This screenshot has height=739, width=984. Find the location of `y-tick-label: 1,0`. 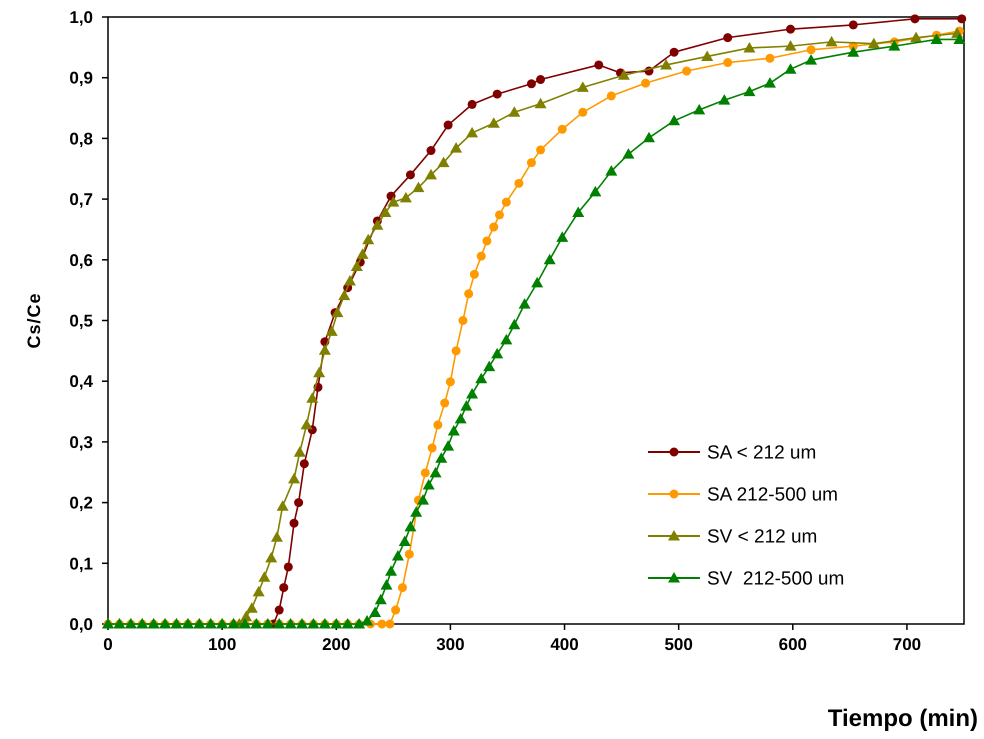

y-tick-label: 1,0 is located at coordinates (81, 17).